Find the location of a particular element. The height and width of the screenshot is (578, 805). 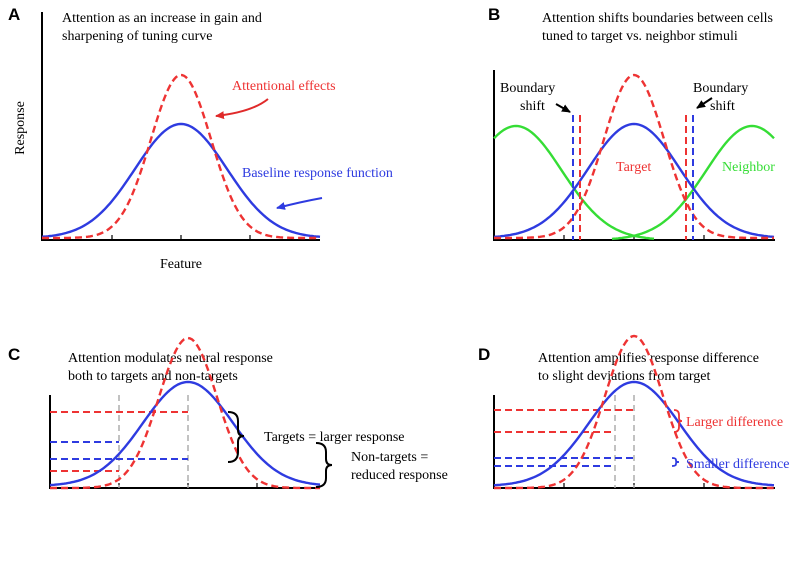

panel-b-neighbor-label: Neighbor is located at coordinates (748, 167).